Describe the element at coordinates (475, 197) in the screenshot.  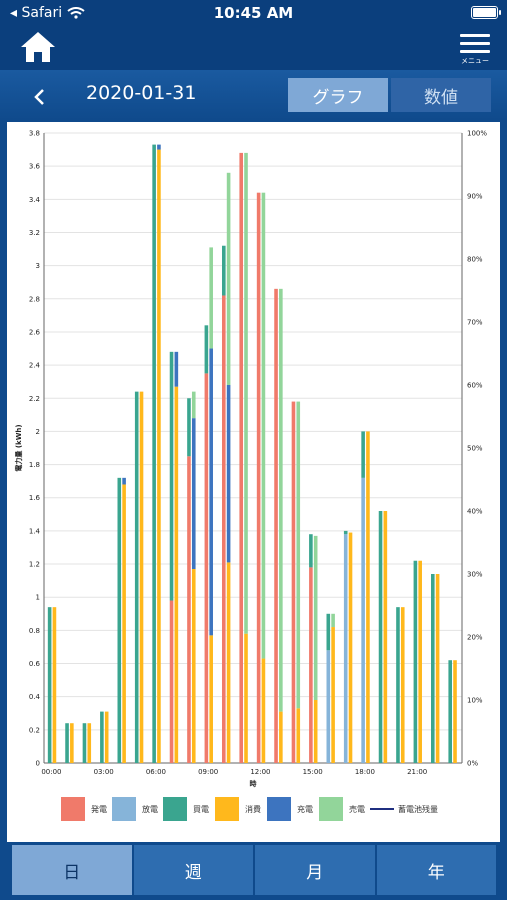
I see `y2-tick-label: 90%` at that location.